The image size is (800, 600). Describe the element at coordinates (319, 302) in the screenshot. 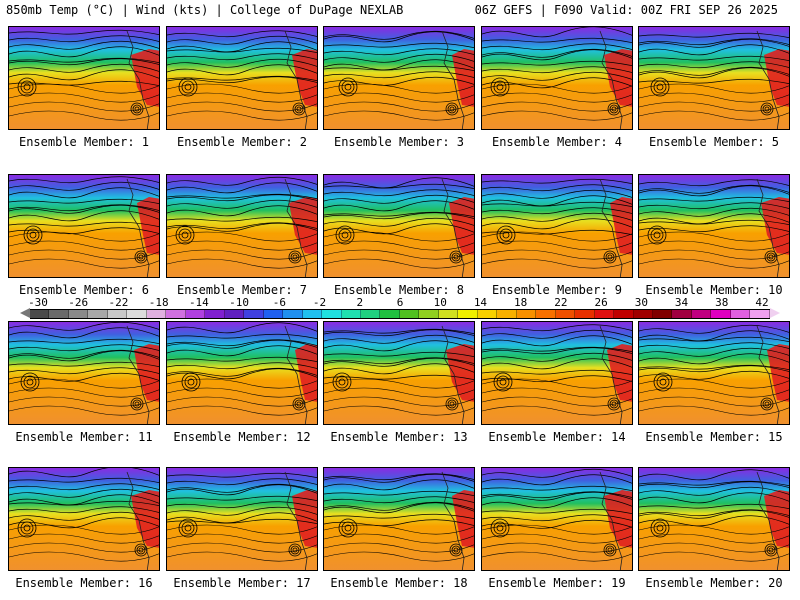

I see `colorbar-tick-label: -2` at that location.